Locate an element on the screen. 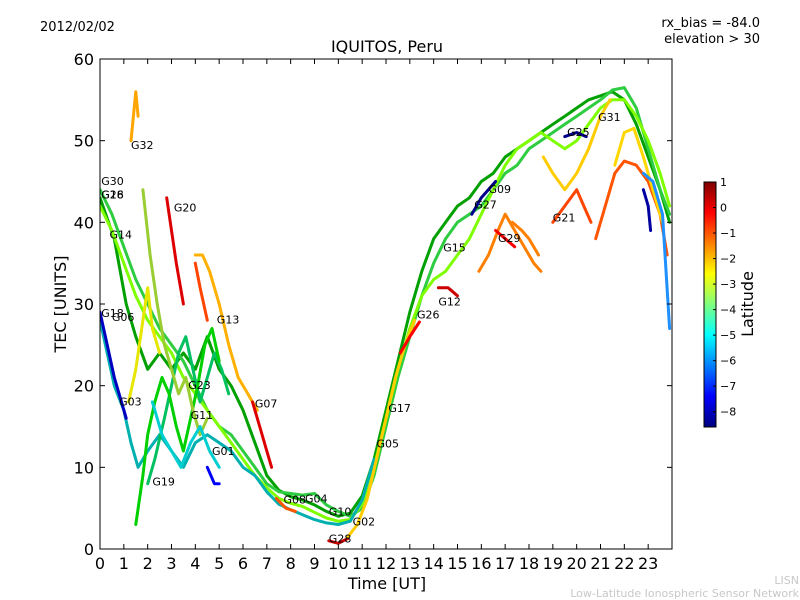 The width and height of the screenshot is (800, 600). x-tick-label: 19 is located at coordinates (553, 563).